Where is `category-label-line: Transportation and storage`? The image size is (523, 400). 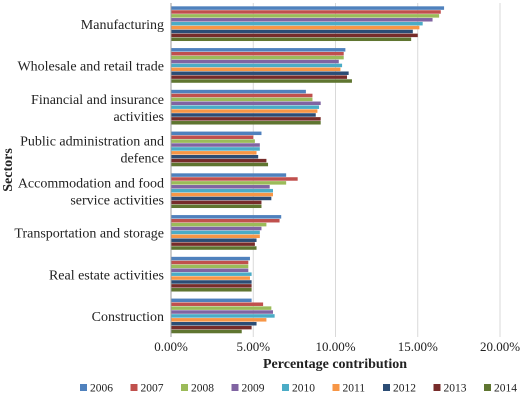 category-label-line: Transportation and storage is located at coordinates (89, 234).